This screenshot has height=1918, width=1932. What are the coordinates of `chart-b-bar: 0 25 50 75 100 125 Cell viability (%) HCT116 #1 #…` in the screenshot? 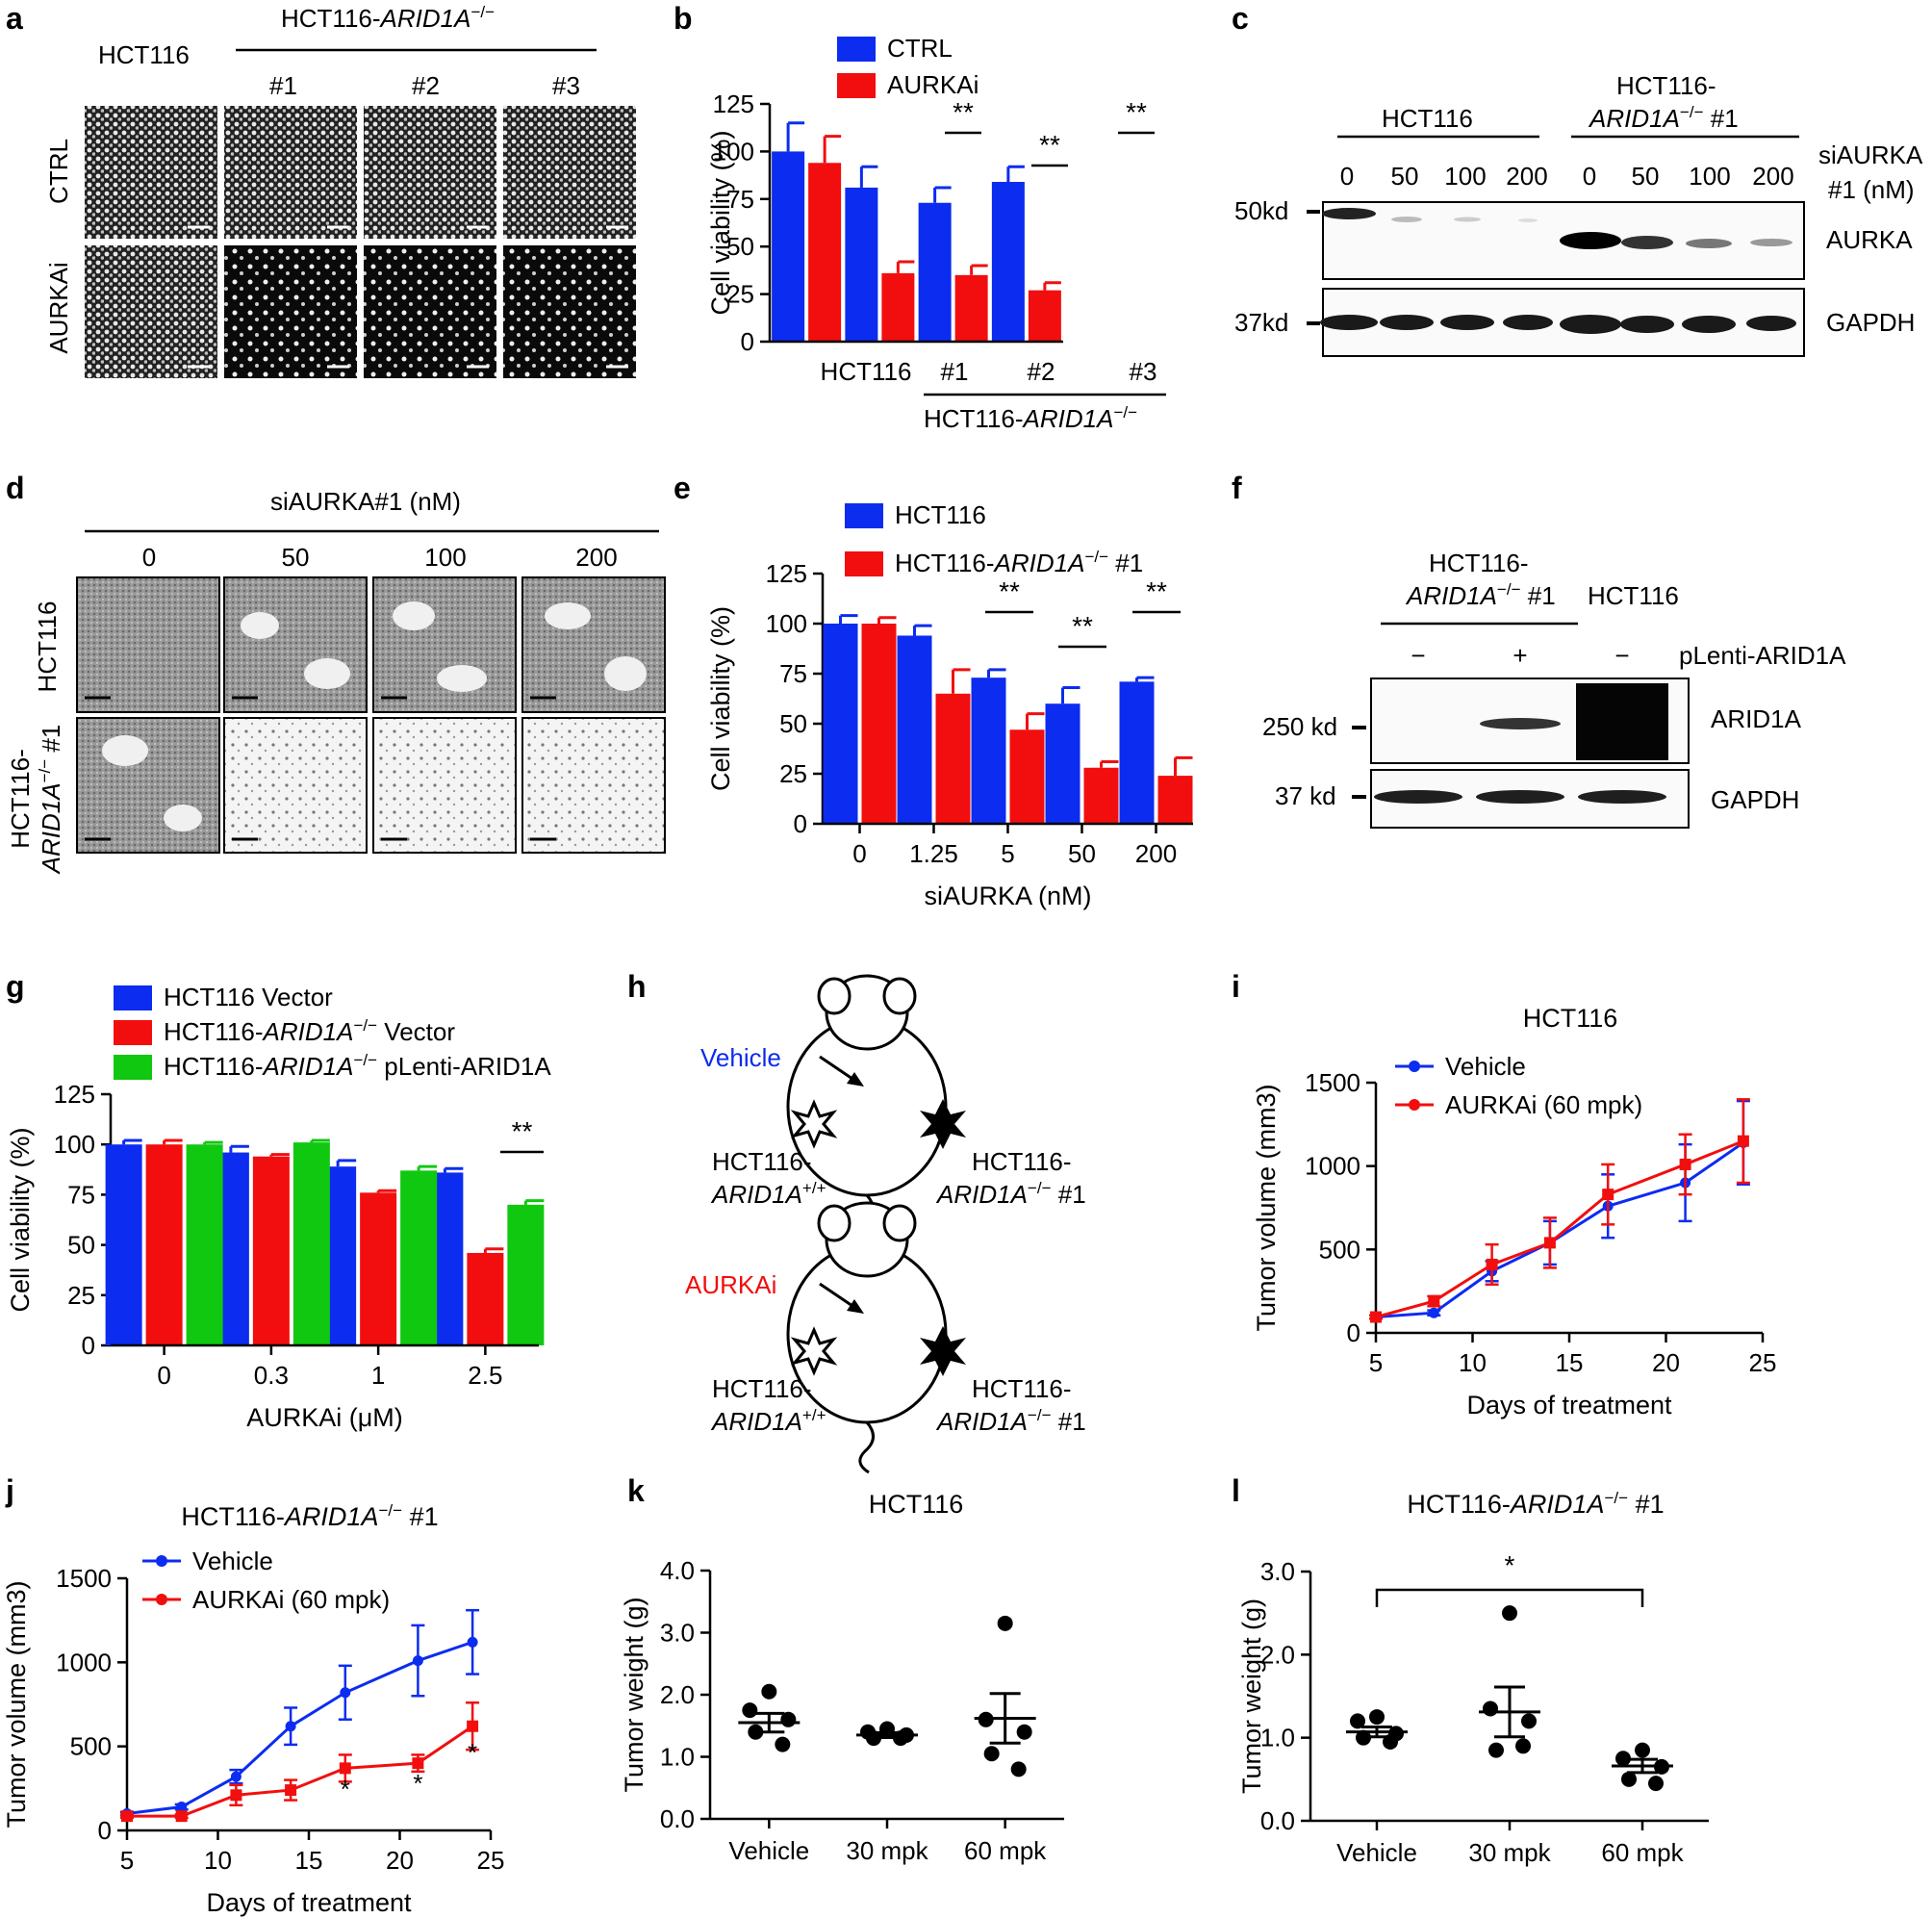 It's located at (936, 233).